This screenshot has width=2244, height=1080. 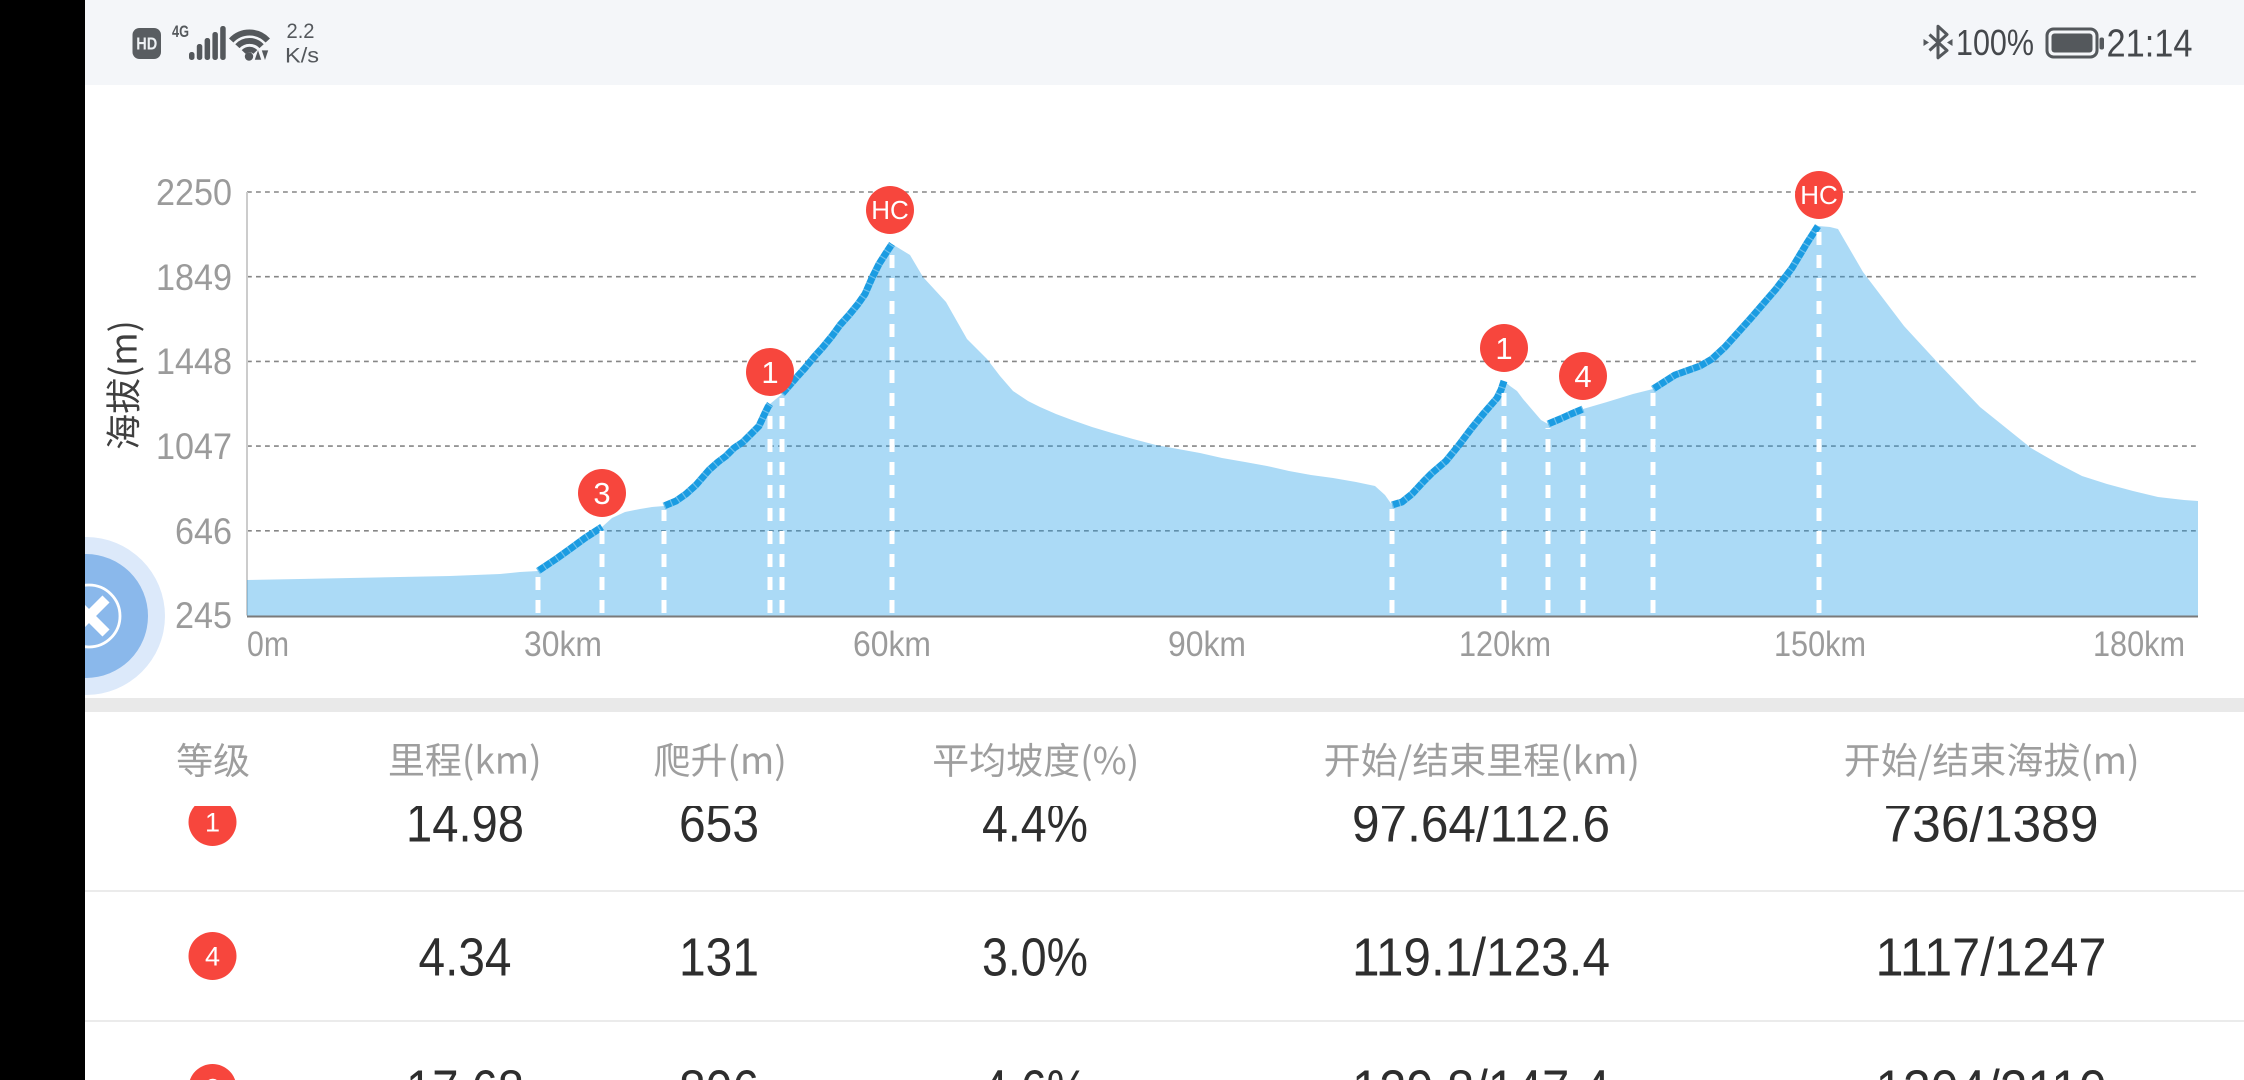 What do you see at coordinates (1481, 957) in the screenshot?
I see `svg-text: 119.1/123.4` at bounding box center [1481, 957].